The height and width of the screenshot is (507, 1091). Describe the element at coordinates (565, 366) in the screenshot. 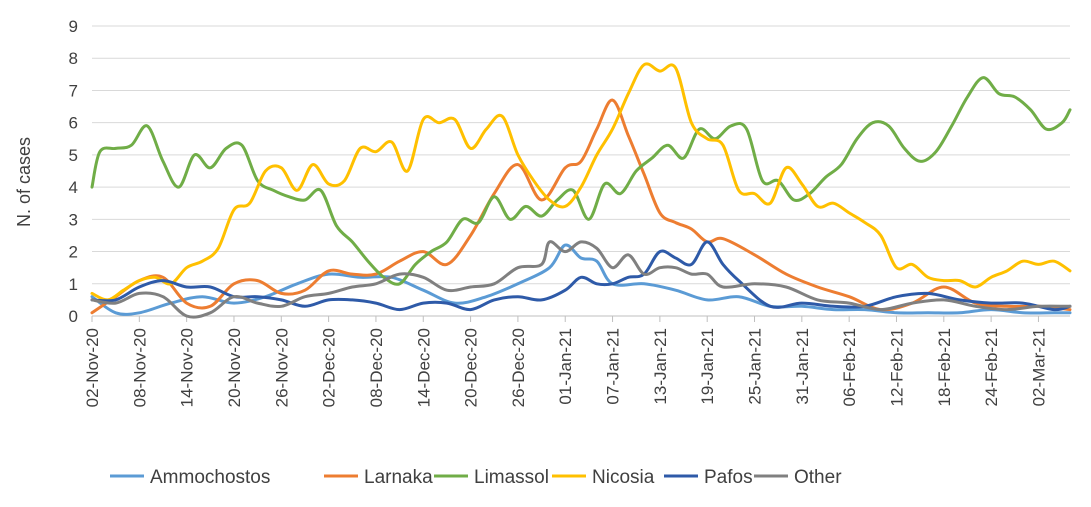

I see `x-tick-label: 01-Jan-21` at that location.